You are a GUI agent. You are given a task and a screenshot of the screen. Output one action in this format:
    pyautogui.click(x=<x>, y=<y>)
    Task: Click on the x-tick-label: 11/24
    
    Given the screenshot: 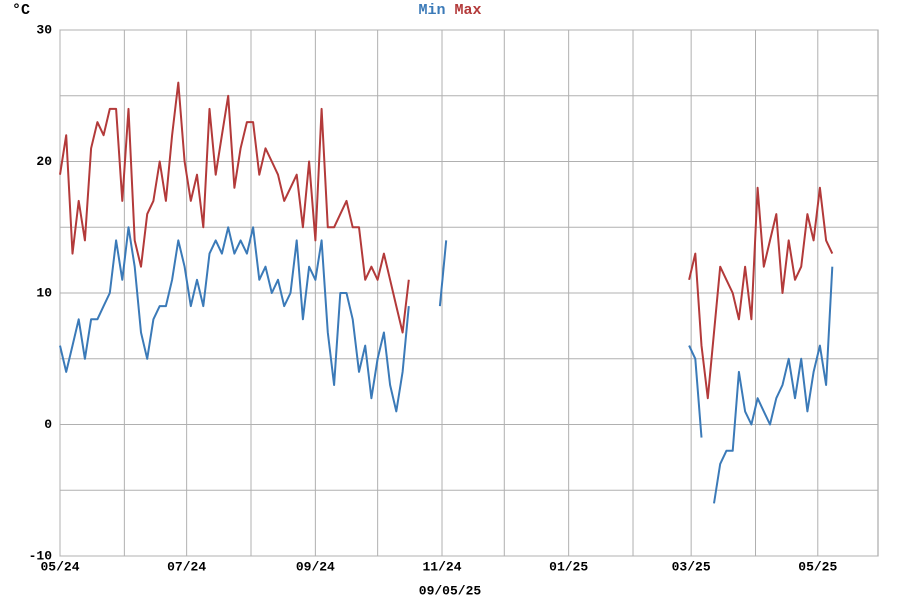 What is the action you would take?
    pyautogui.click(x=442, y=566)
    